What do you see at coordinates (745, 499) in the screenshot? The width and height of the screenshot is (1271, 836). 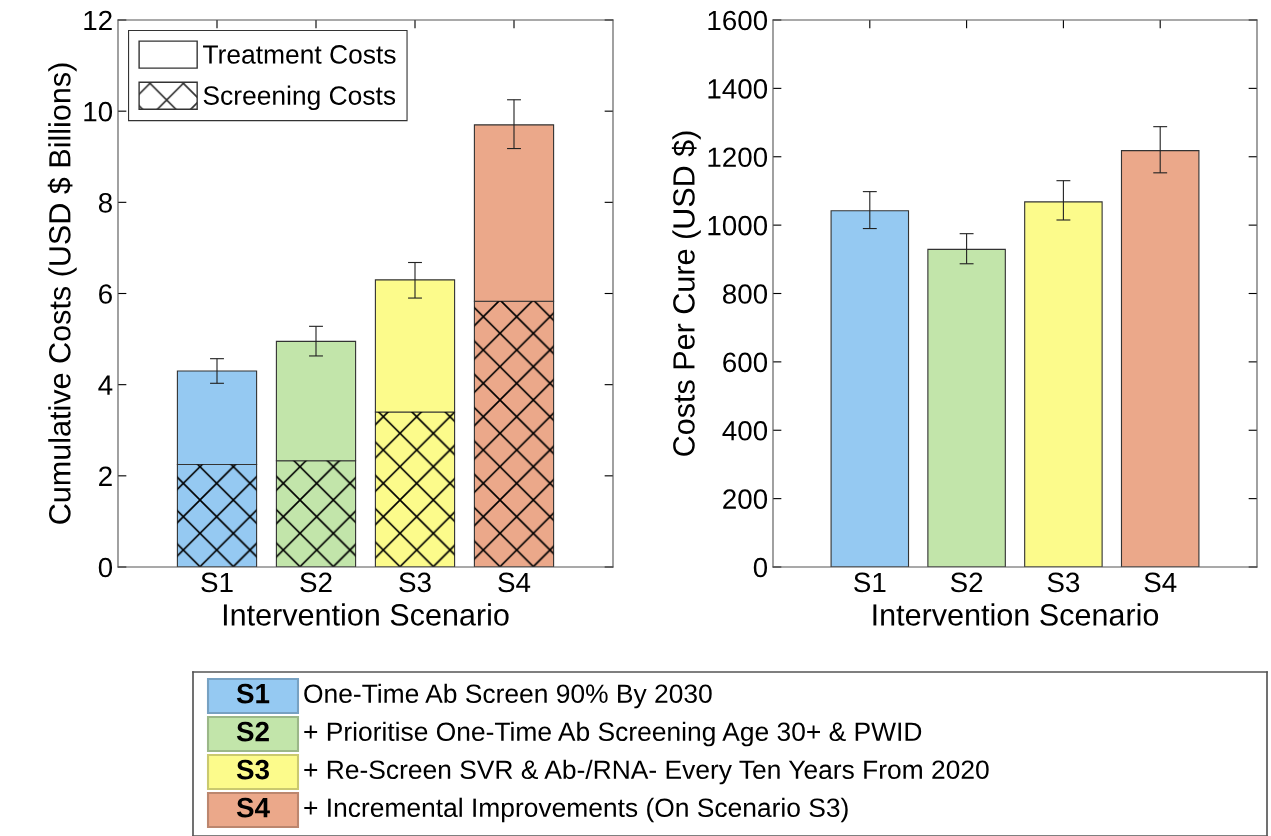 I see `y-tick-label: 200` at bounding box center [745, 499].